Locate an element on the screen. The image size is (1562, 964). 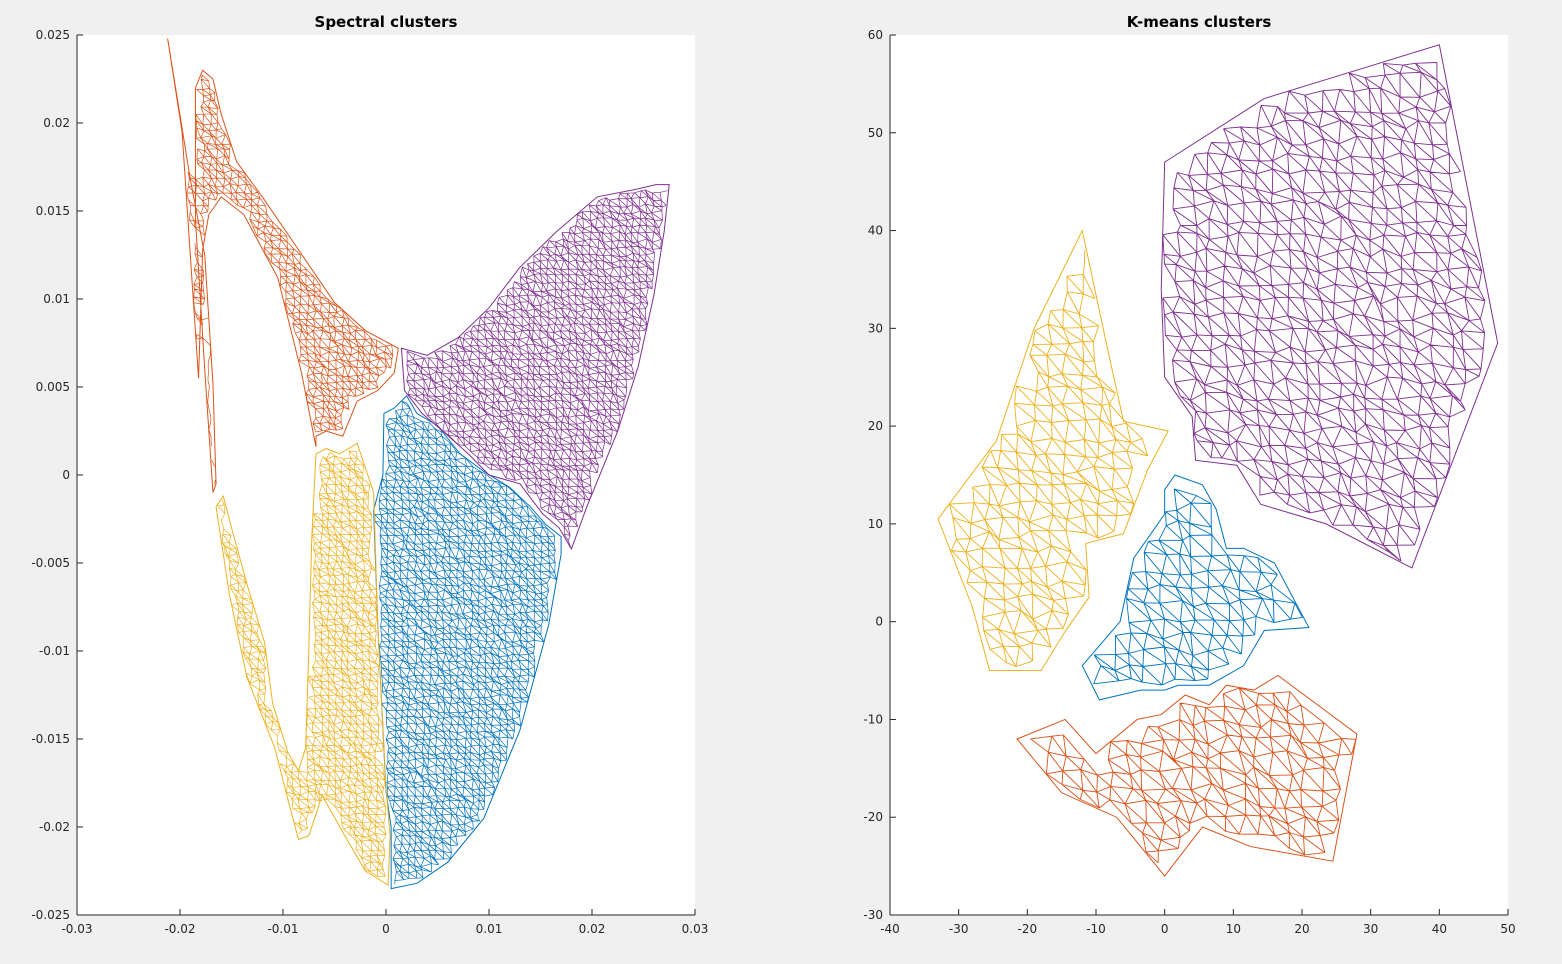
kmeans-series-blue is located at coordinates (1195, 587).